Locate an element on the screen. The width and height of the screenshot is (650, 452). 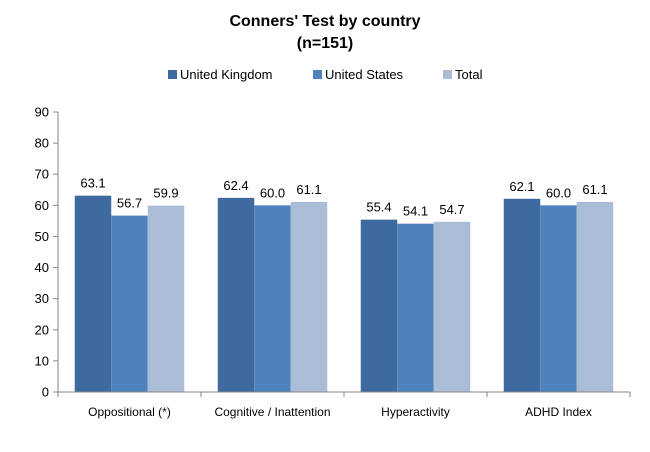
chart-subtitle: (n=151) is located at coordinates (325, 43).